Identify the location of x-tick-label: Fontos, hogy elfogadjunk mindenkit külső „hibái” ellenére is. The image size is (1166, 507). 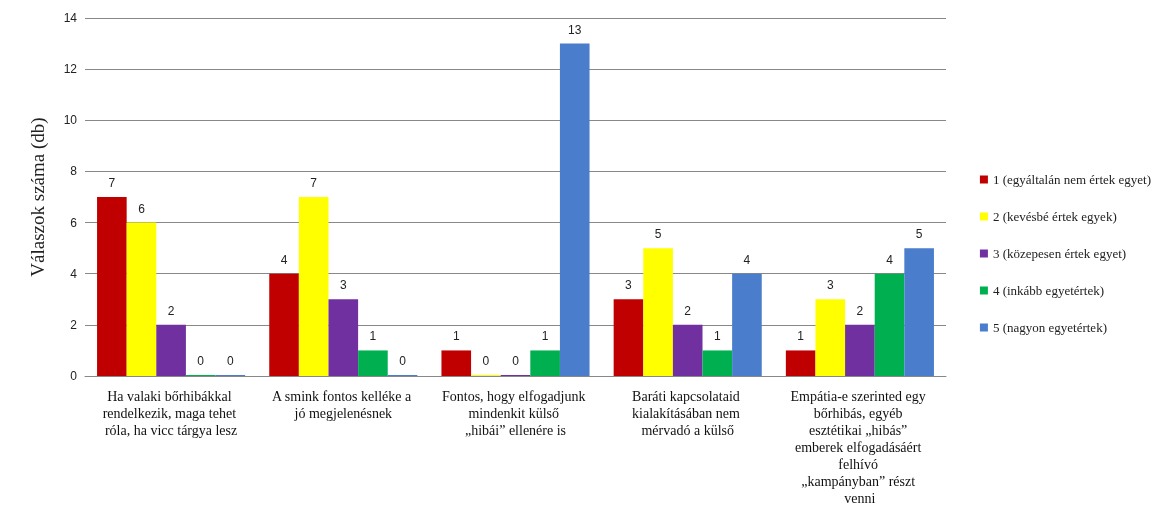
(515, 413).